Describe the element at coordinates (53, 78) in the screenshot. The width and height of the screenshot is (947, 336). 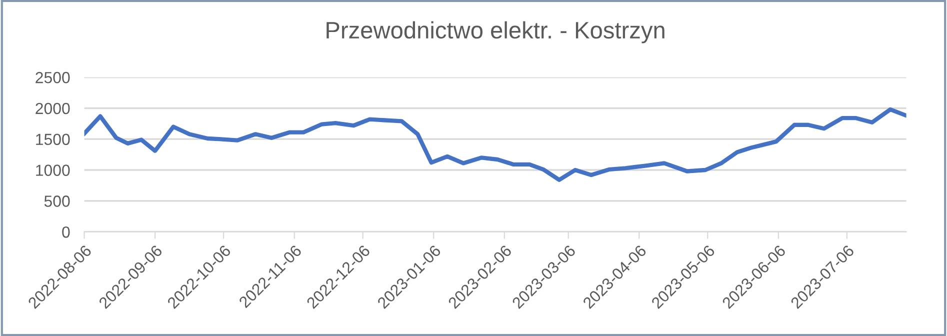
I see `y-tick-label: 2500` at that location.